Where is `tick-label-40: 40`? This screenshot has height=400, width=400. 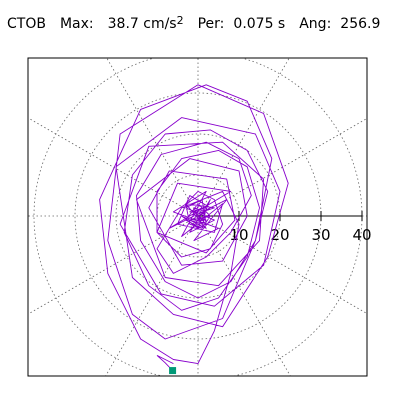
tick-label-40: 40 is located at coordinates (361, 235).